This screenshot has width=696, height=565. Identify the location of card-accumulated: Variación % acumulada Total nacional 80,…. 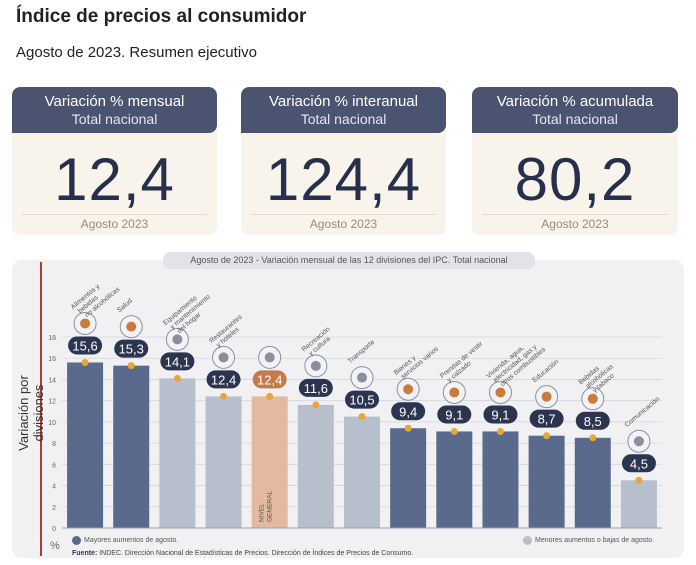
(575, 161).